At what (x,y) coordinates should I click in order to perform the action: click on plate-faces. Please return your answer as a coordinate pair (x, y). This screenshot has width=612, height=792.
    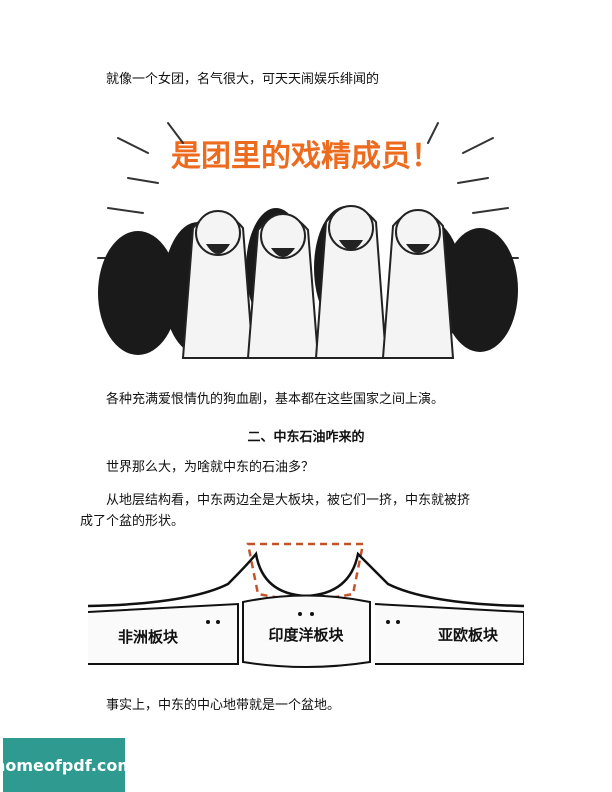
    Looking at the image, I should click on (303, 618).